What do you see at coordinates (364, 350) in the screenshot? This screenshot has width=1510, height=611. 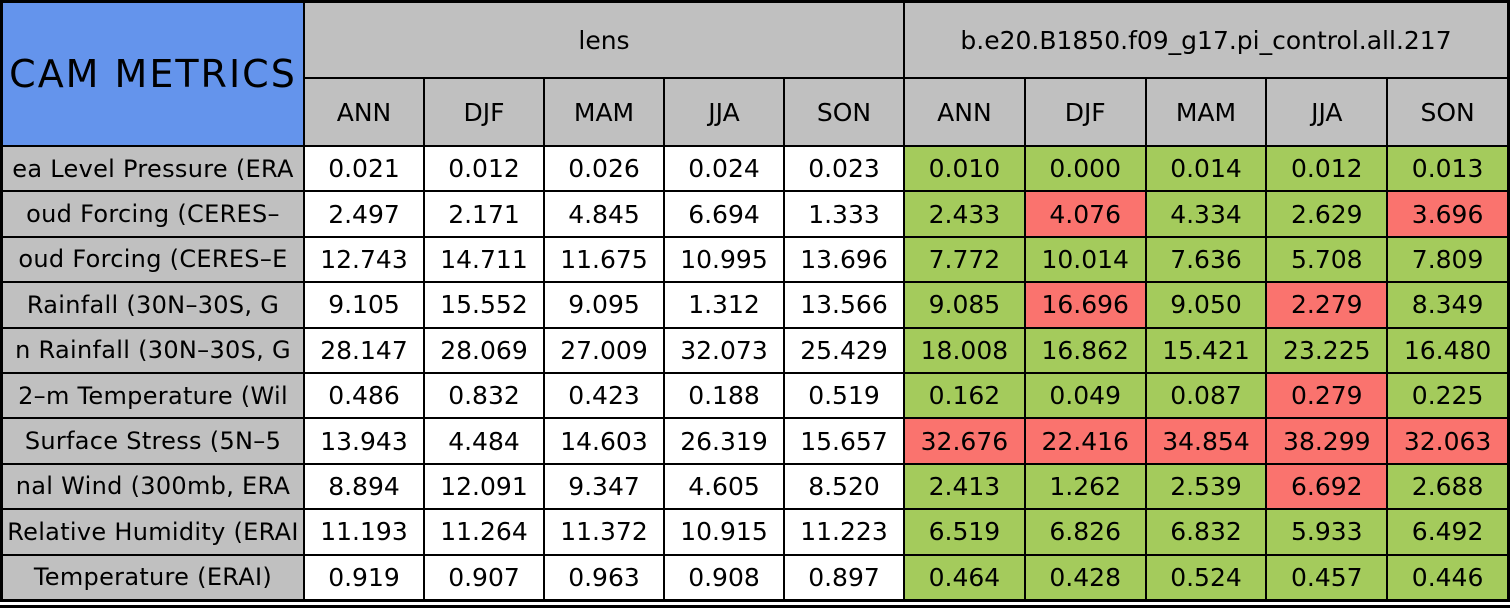 I see `metric-cell: 28.147` at bounding box center [364, 350].